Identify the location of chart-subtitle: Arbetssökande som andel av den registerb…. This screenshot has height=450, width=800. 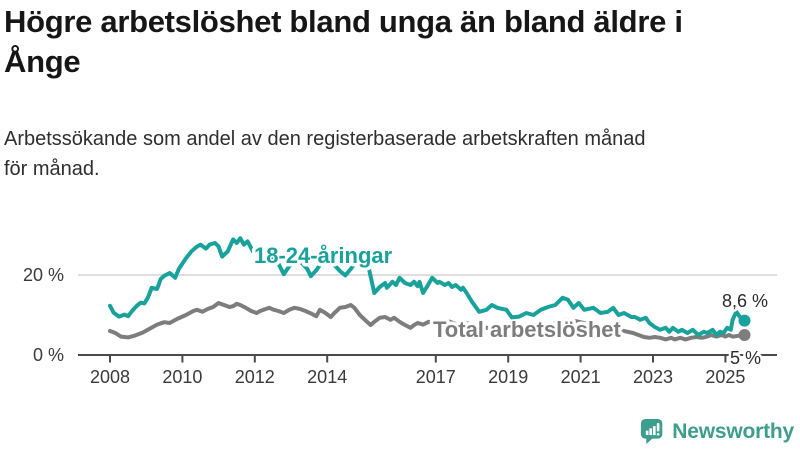
(325, 154).